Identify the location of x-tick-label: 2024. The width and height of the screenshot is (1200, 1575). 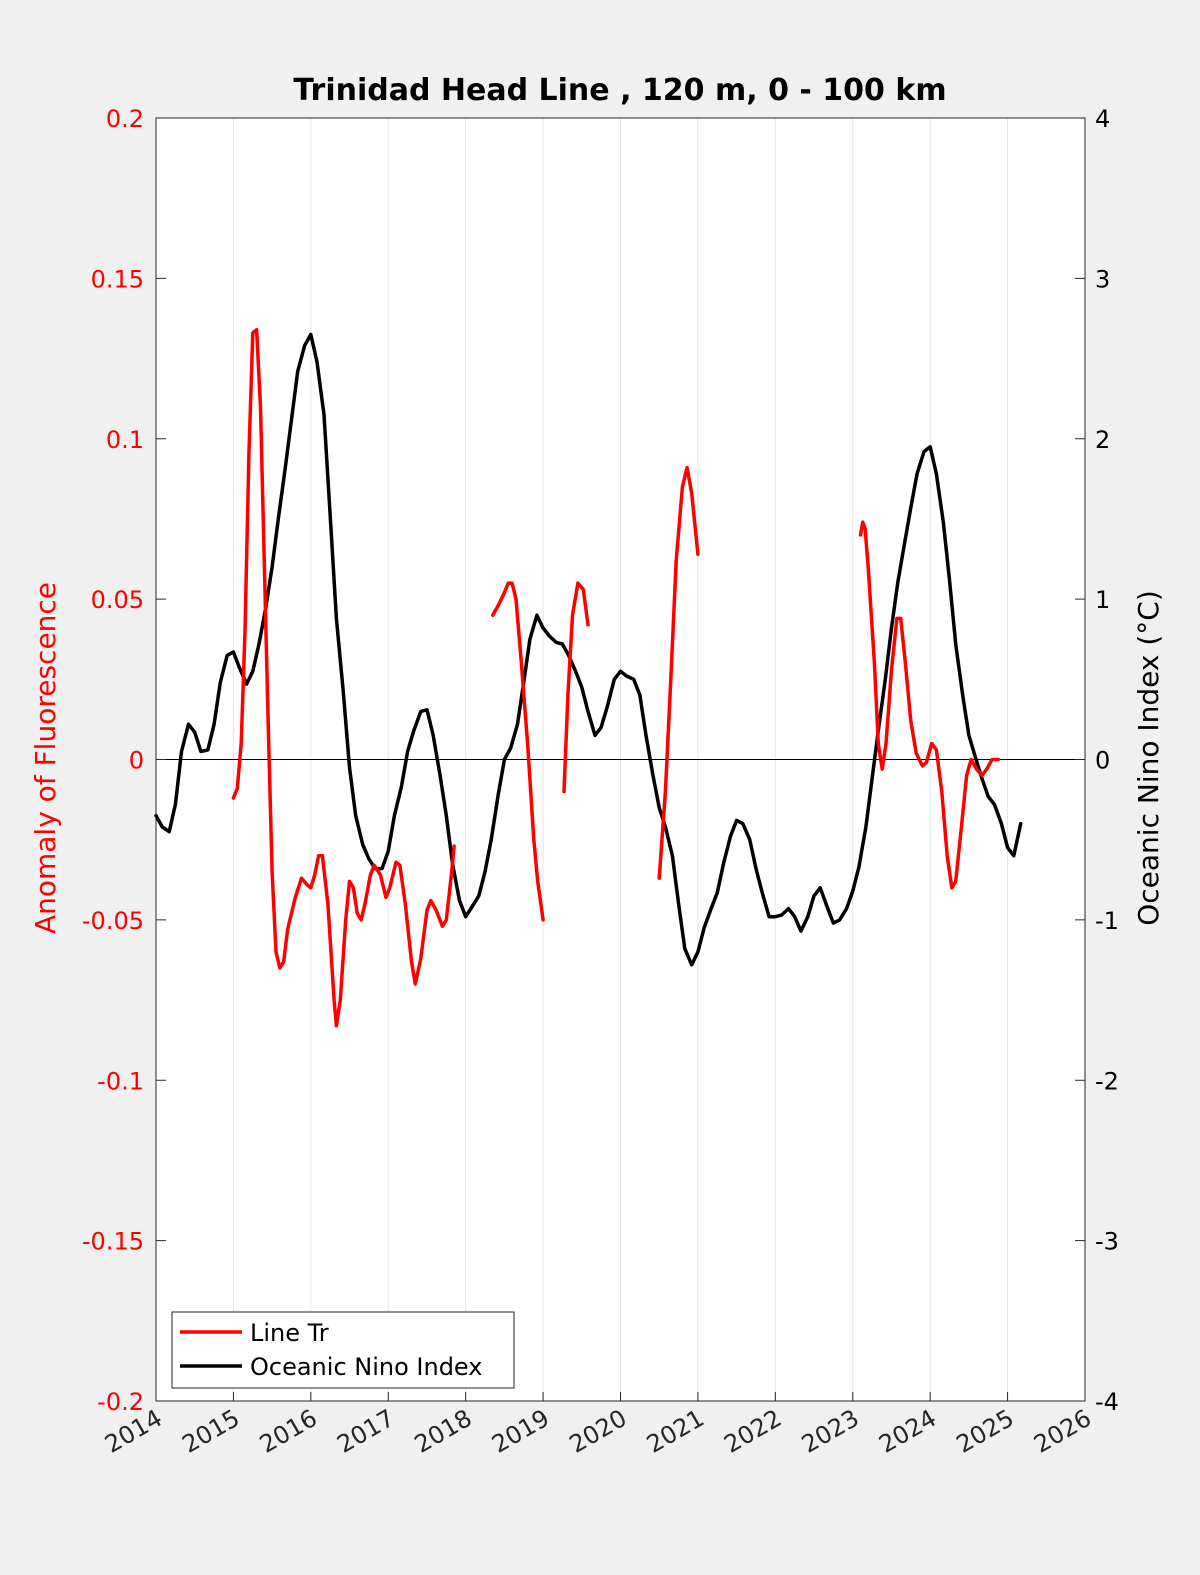
(907, 1431).